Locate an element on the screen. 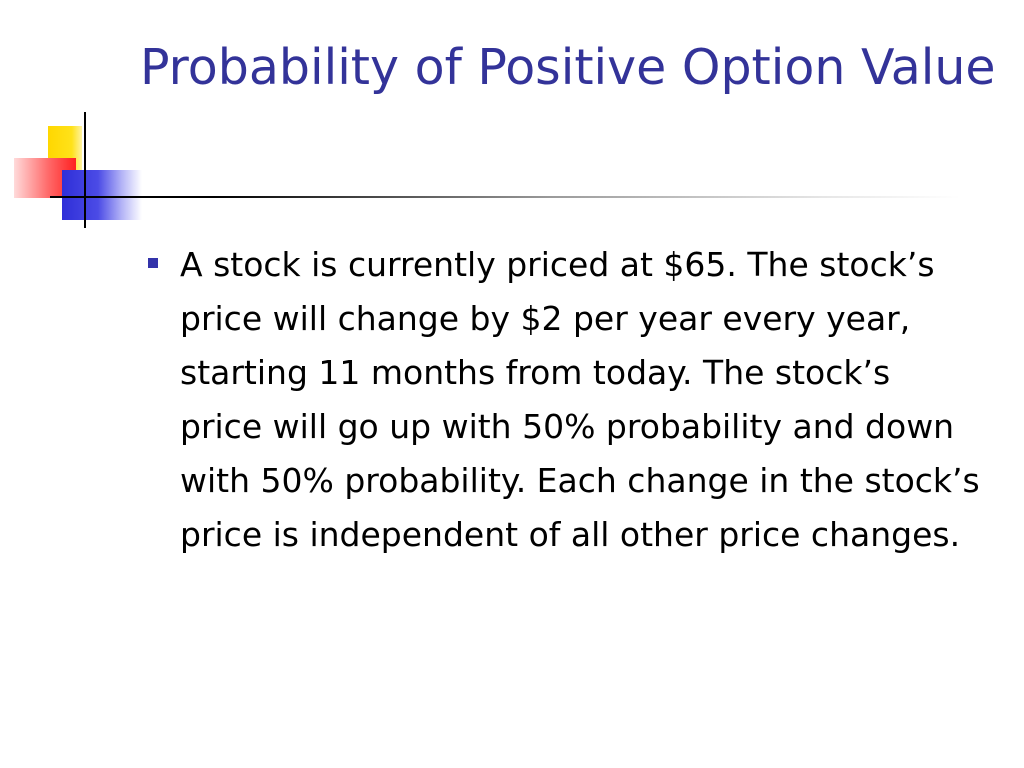 The width and height of the screenshot is (1024, 768). ornament-vertical-line is located at coordinates (85, 170).